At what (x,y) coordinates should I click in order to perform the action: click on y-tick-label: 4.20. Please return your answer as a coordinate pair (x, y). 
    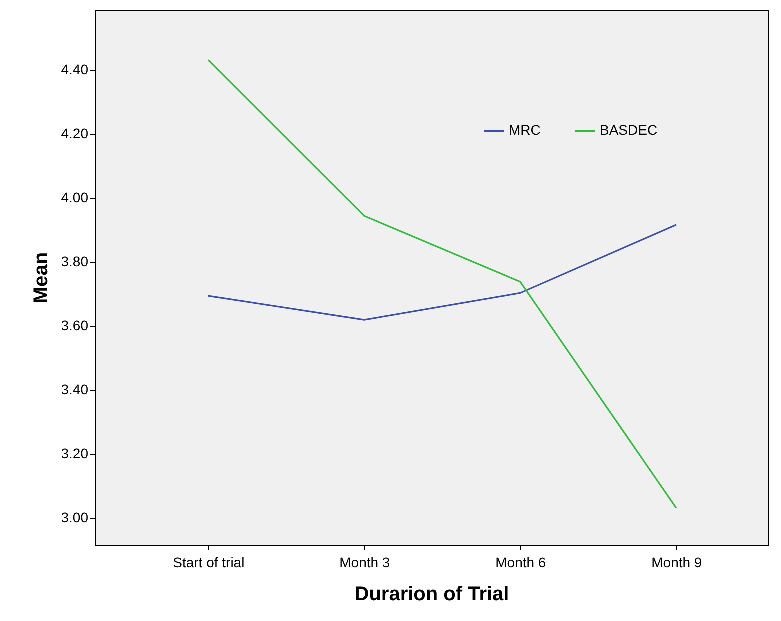
    Looking at the image, I should click on (75, 134).